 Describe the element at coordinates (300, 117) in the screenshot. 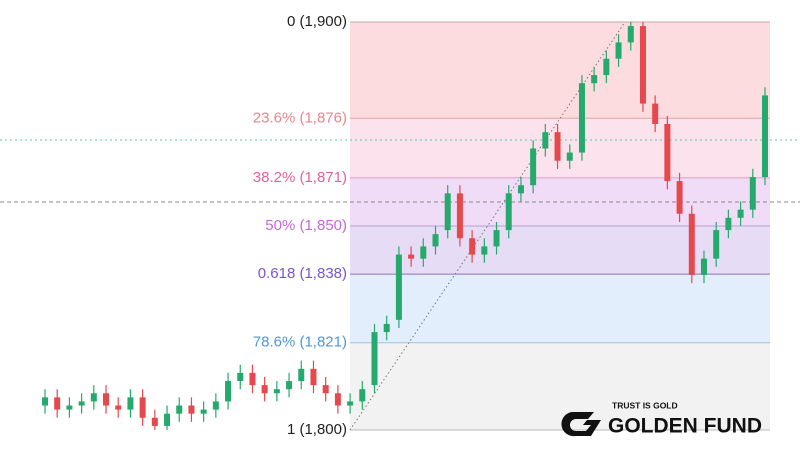

I see `fib-level-label: 23.6% (1,876)` at that location.